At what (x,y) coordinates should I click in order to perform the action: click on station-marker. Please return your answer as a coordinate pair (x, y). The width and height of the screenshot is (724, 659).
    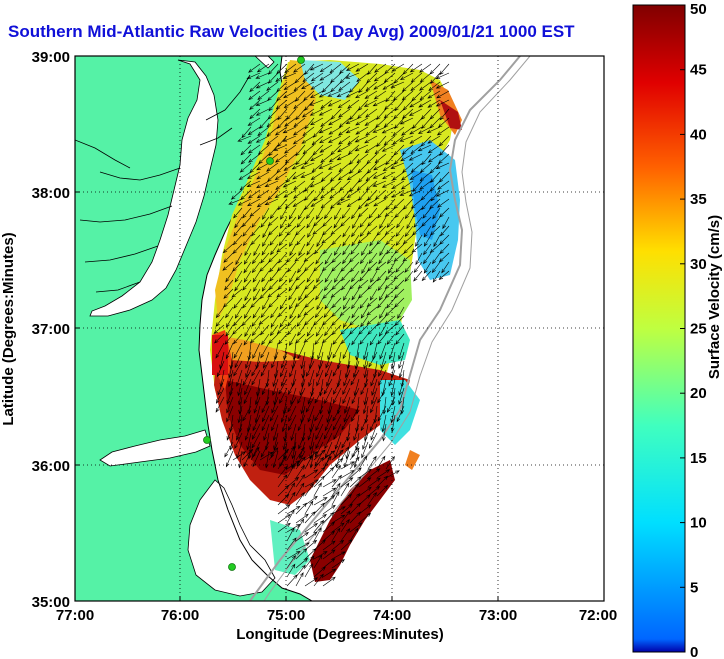
    Looking at the image, I should click on (207, 440).